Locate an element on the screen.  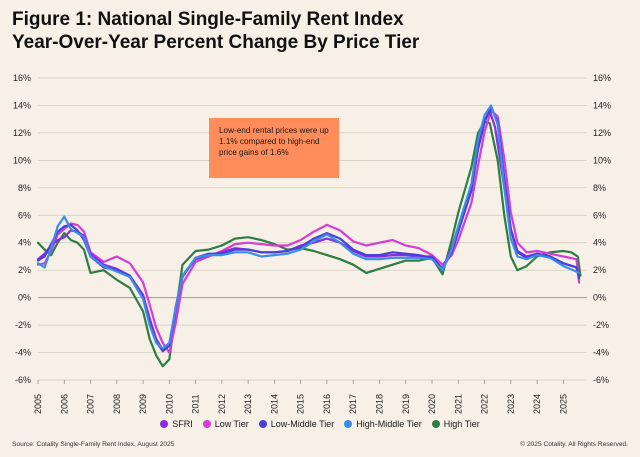
legend-label: High-Middle Tier is located at coordinates (389, 424).